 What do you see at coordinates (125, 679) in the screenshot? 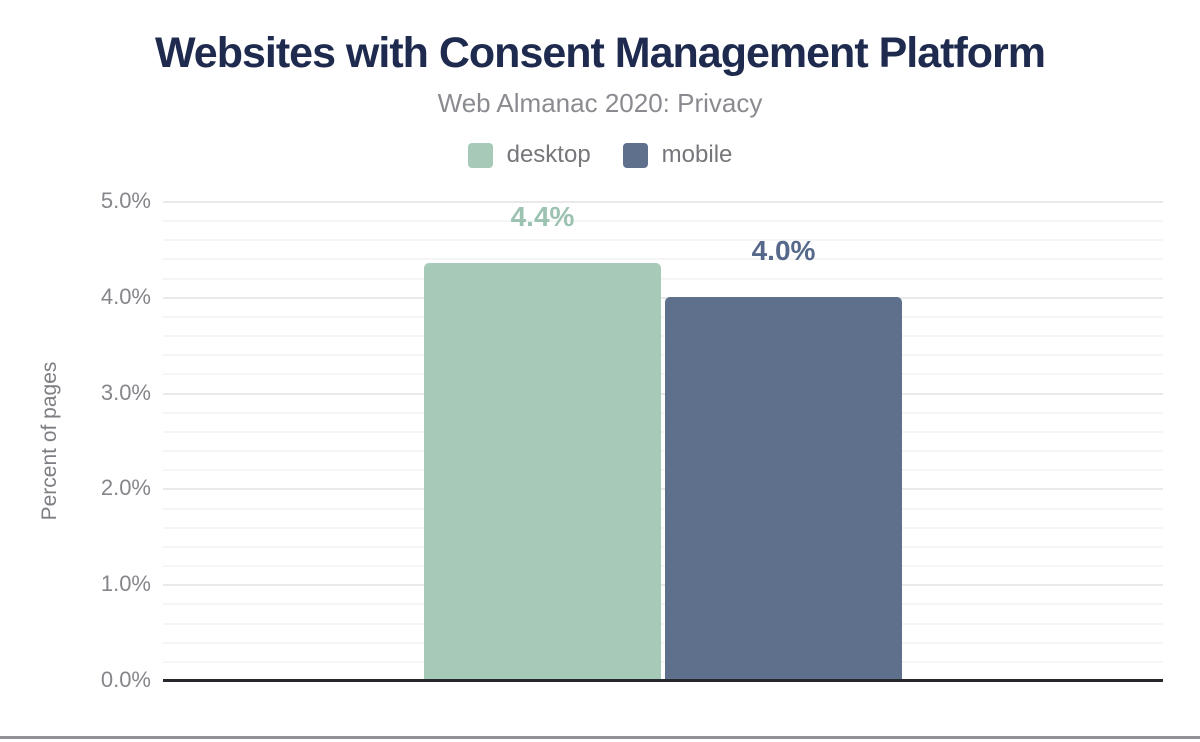
I see `y-tick-label: 0.0%` at bounding box center [125, 679].